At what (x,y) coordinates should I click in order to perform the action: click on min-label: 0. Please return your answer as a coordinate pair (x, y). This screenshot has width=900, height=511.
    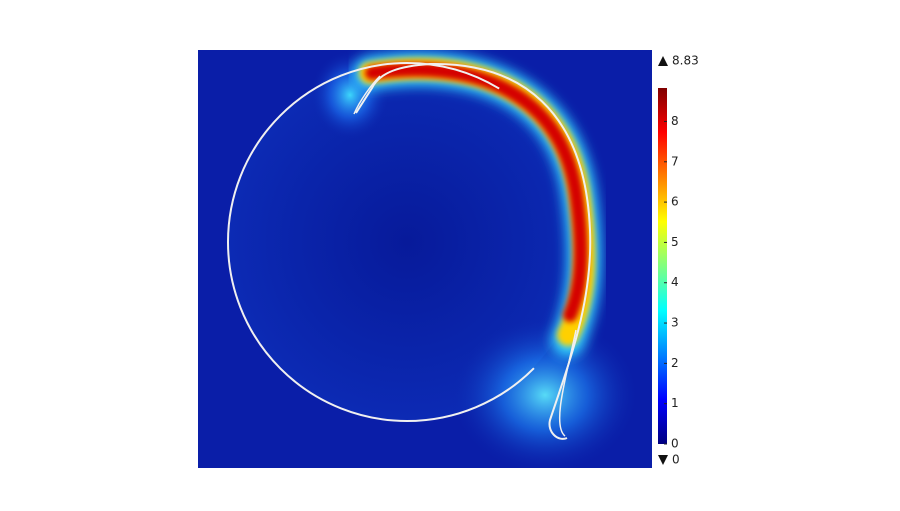
    Looking at the image, I should click on (676, 460).